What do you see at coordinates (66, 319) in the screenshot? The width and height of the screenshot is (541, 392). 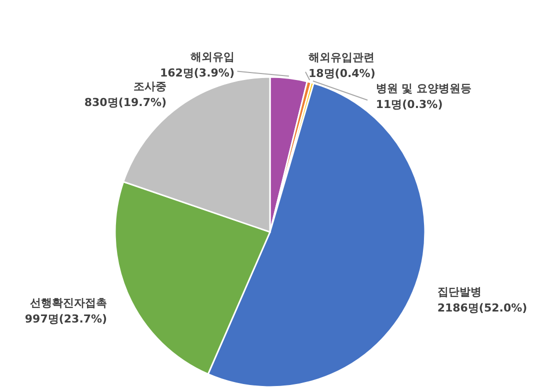 I see `data-label: 997명(23.7%)` at bounding box center [66, 319].